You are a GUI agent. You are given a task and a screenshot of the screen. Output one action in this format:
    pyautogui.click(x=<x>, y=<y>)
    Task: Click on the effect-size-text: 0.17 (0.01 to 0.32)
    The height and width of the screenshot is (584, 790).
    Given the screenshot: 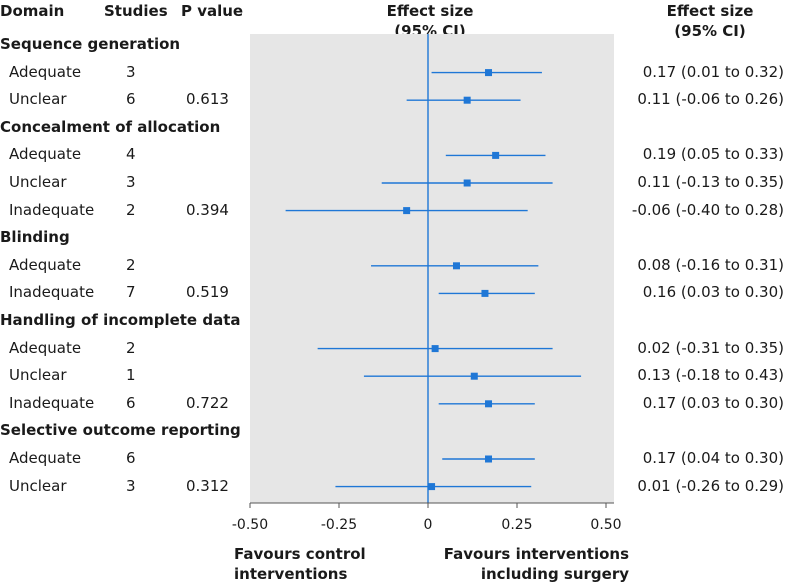 What is the action you would take?
    pyautogui.click(x=713, y=71)
    